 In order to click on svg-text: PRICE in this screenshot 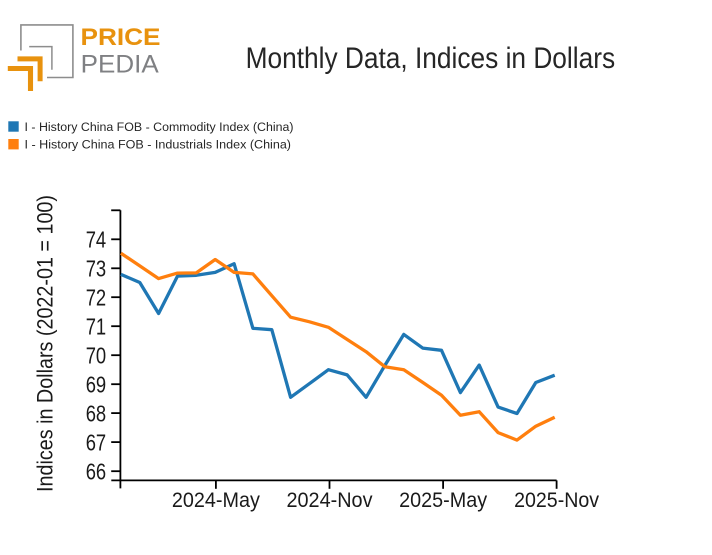, I will do `click(121, 37)`.